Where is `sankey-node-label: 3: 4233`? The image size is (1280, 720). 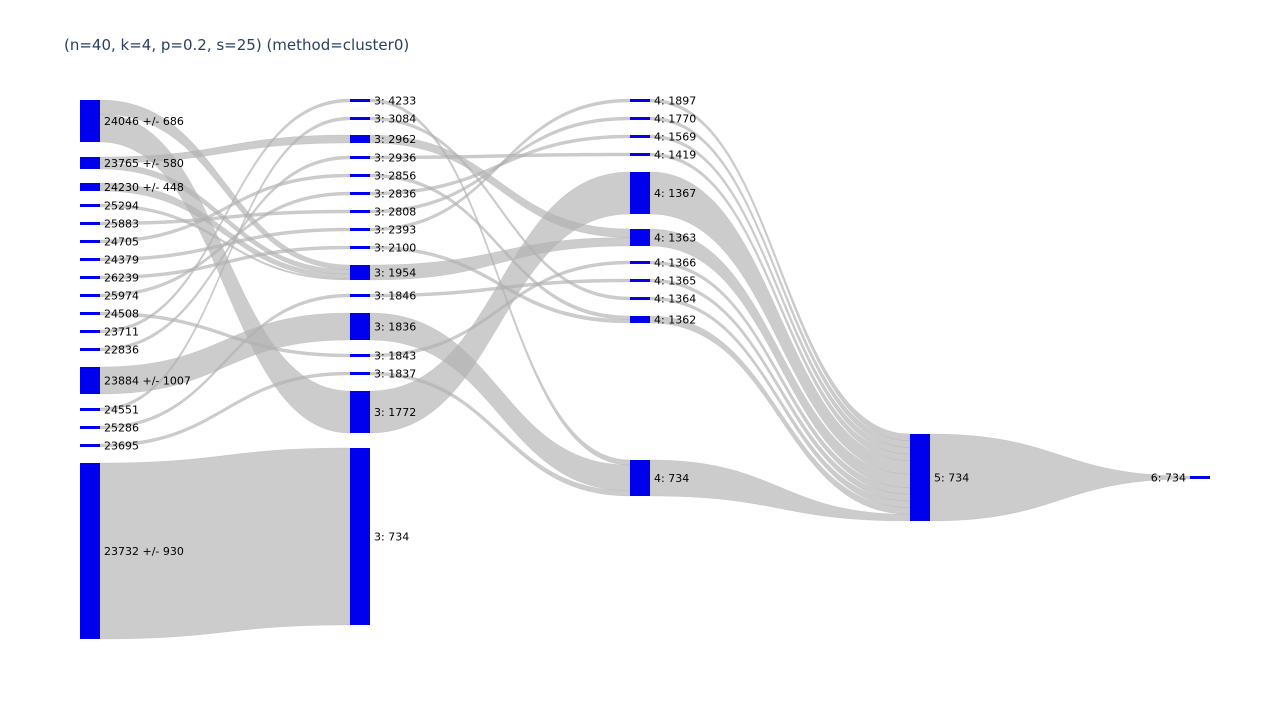
sankey-node-label: 3: 4233 is located at coordinates (395, 101).